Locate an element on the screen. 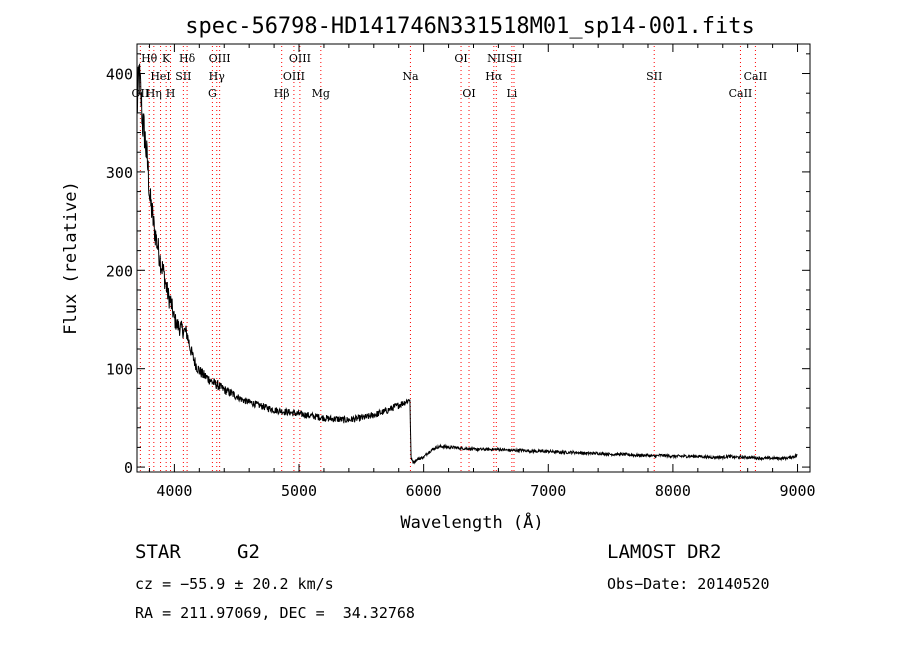  line-label-18: NII is located at coordinates (496, 58).